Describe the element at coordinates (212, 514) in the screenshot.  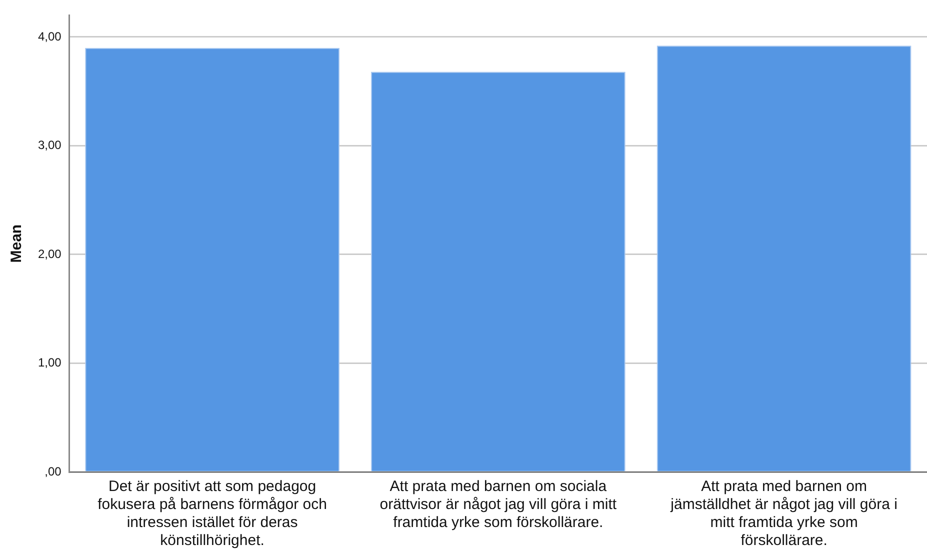
I see `x-tick-label: Det är positivt att som pedagog fokusera på barnens förmågor och intressen istället för deras könstillhörighet.` at that location.